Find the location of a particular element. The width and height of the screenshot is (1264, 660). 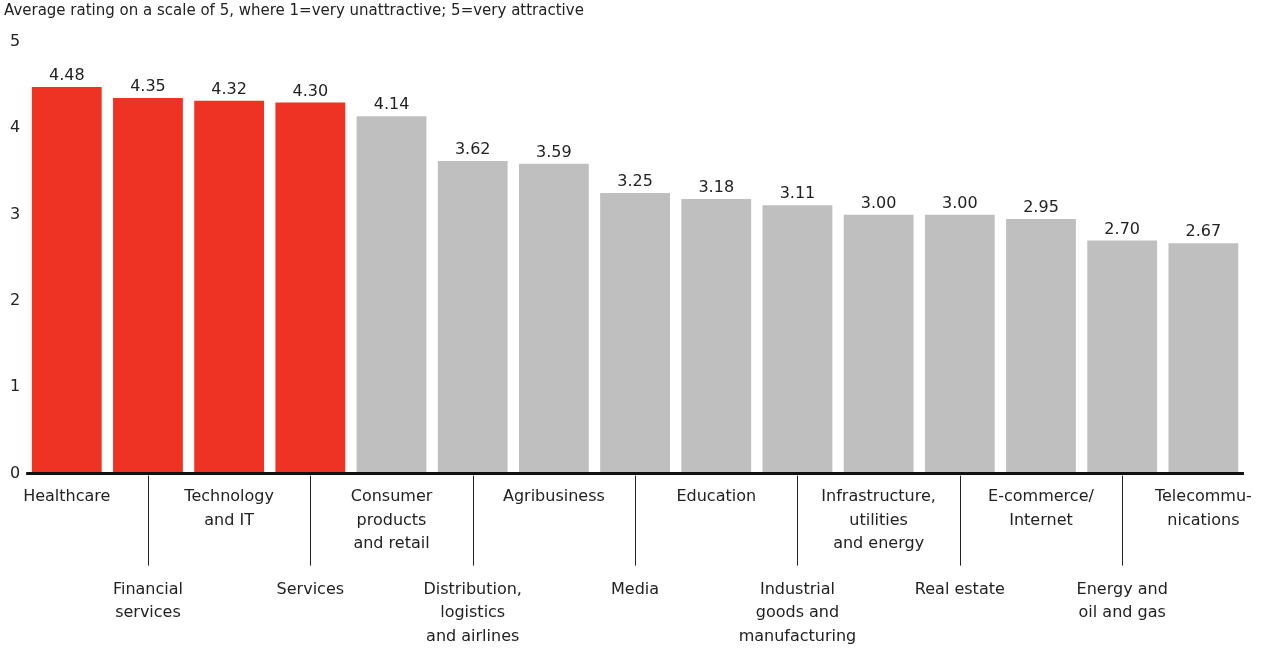

data-label: 3.59 is located at coordinates (554, 151).